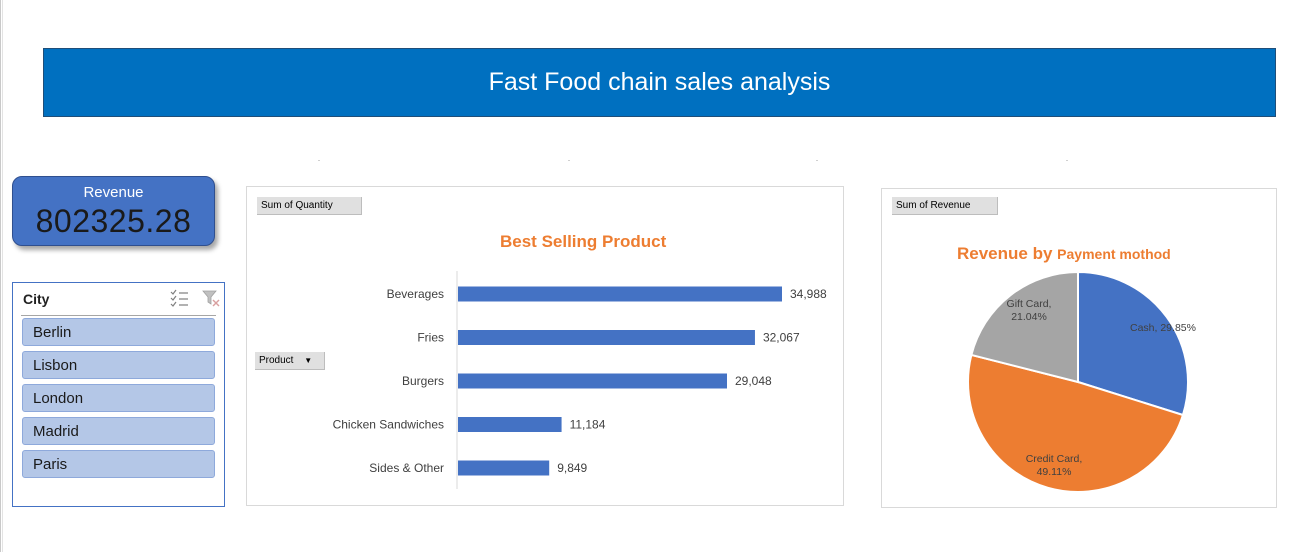 The width and height of the screenshot is (1292, 552). I want to click on pie-slice-credit-card, so click(1076, 423).